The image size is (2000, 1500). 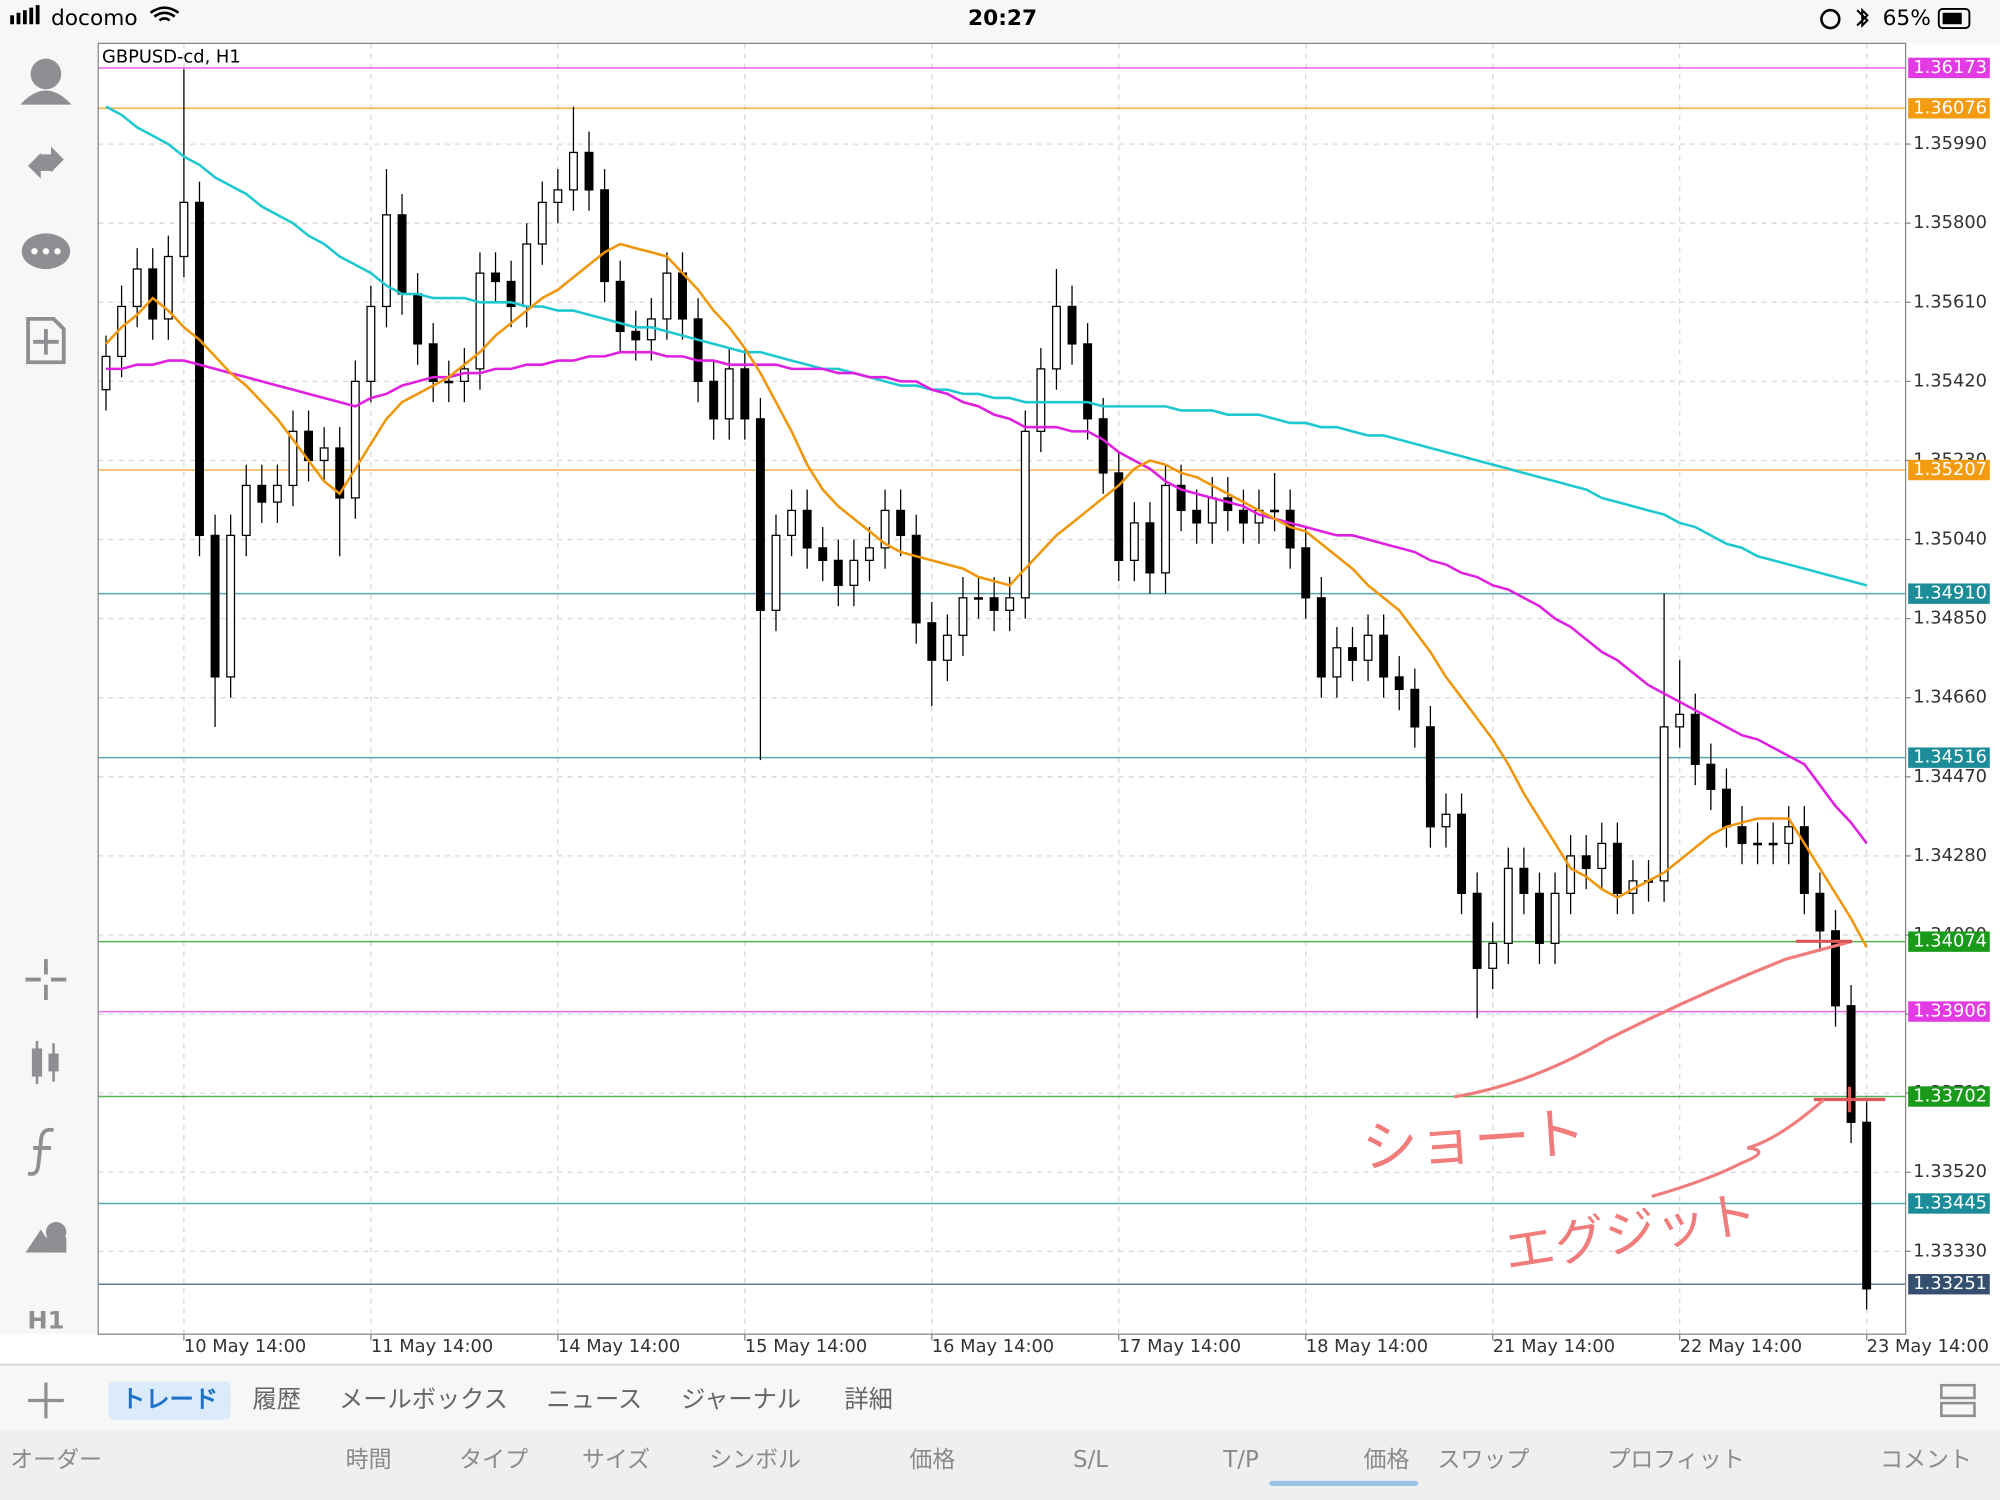 What do you see at coordinates (1002, 18) in the screenshot?
I see `clock: 20:27` at bounding box center [1002, 18].